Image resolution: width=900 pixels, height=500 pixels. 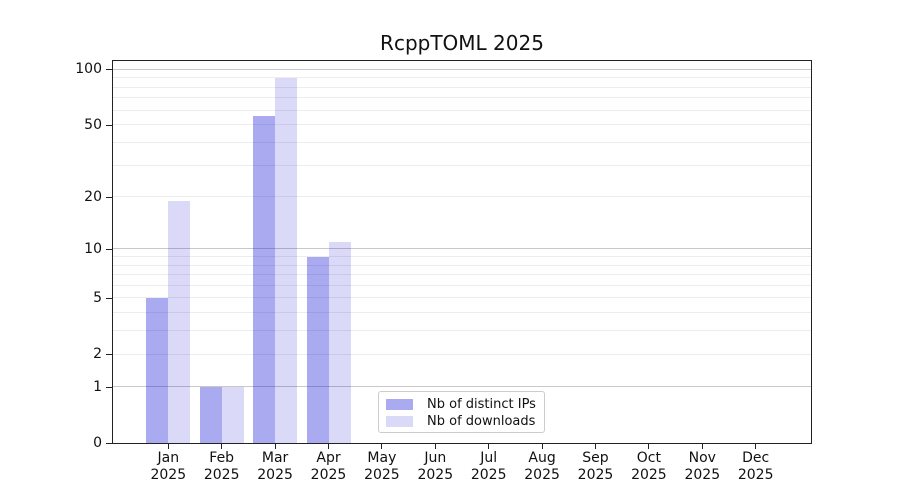 What do you see at coordinates (97, 354) in the screenshot?
I see `y-tick-label: 2` at bounding box center [97, 354].